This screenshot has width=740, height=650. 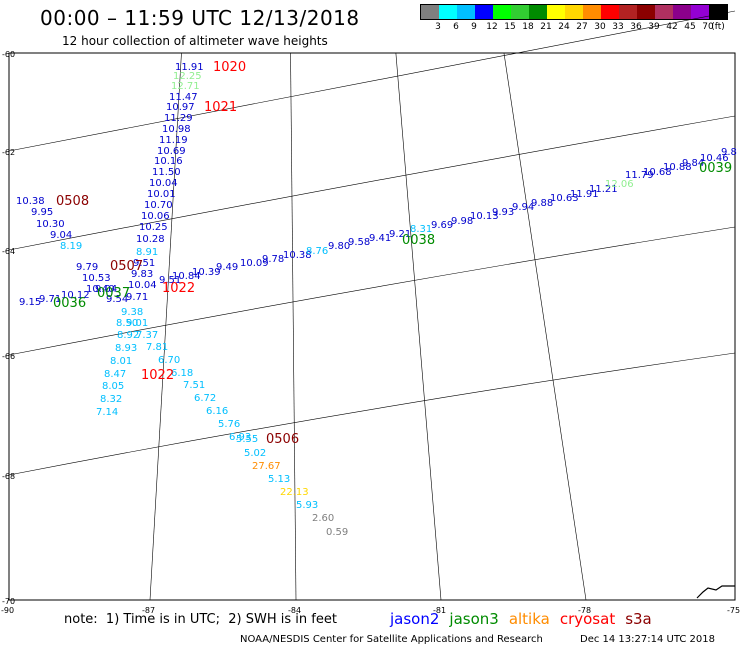 What do you see at coordinates (121, 361) in the screenshot?
I see `wave-height-value: 8.01` at bounding box center [121, 361].